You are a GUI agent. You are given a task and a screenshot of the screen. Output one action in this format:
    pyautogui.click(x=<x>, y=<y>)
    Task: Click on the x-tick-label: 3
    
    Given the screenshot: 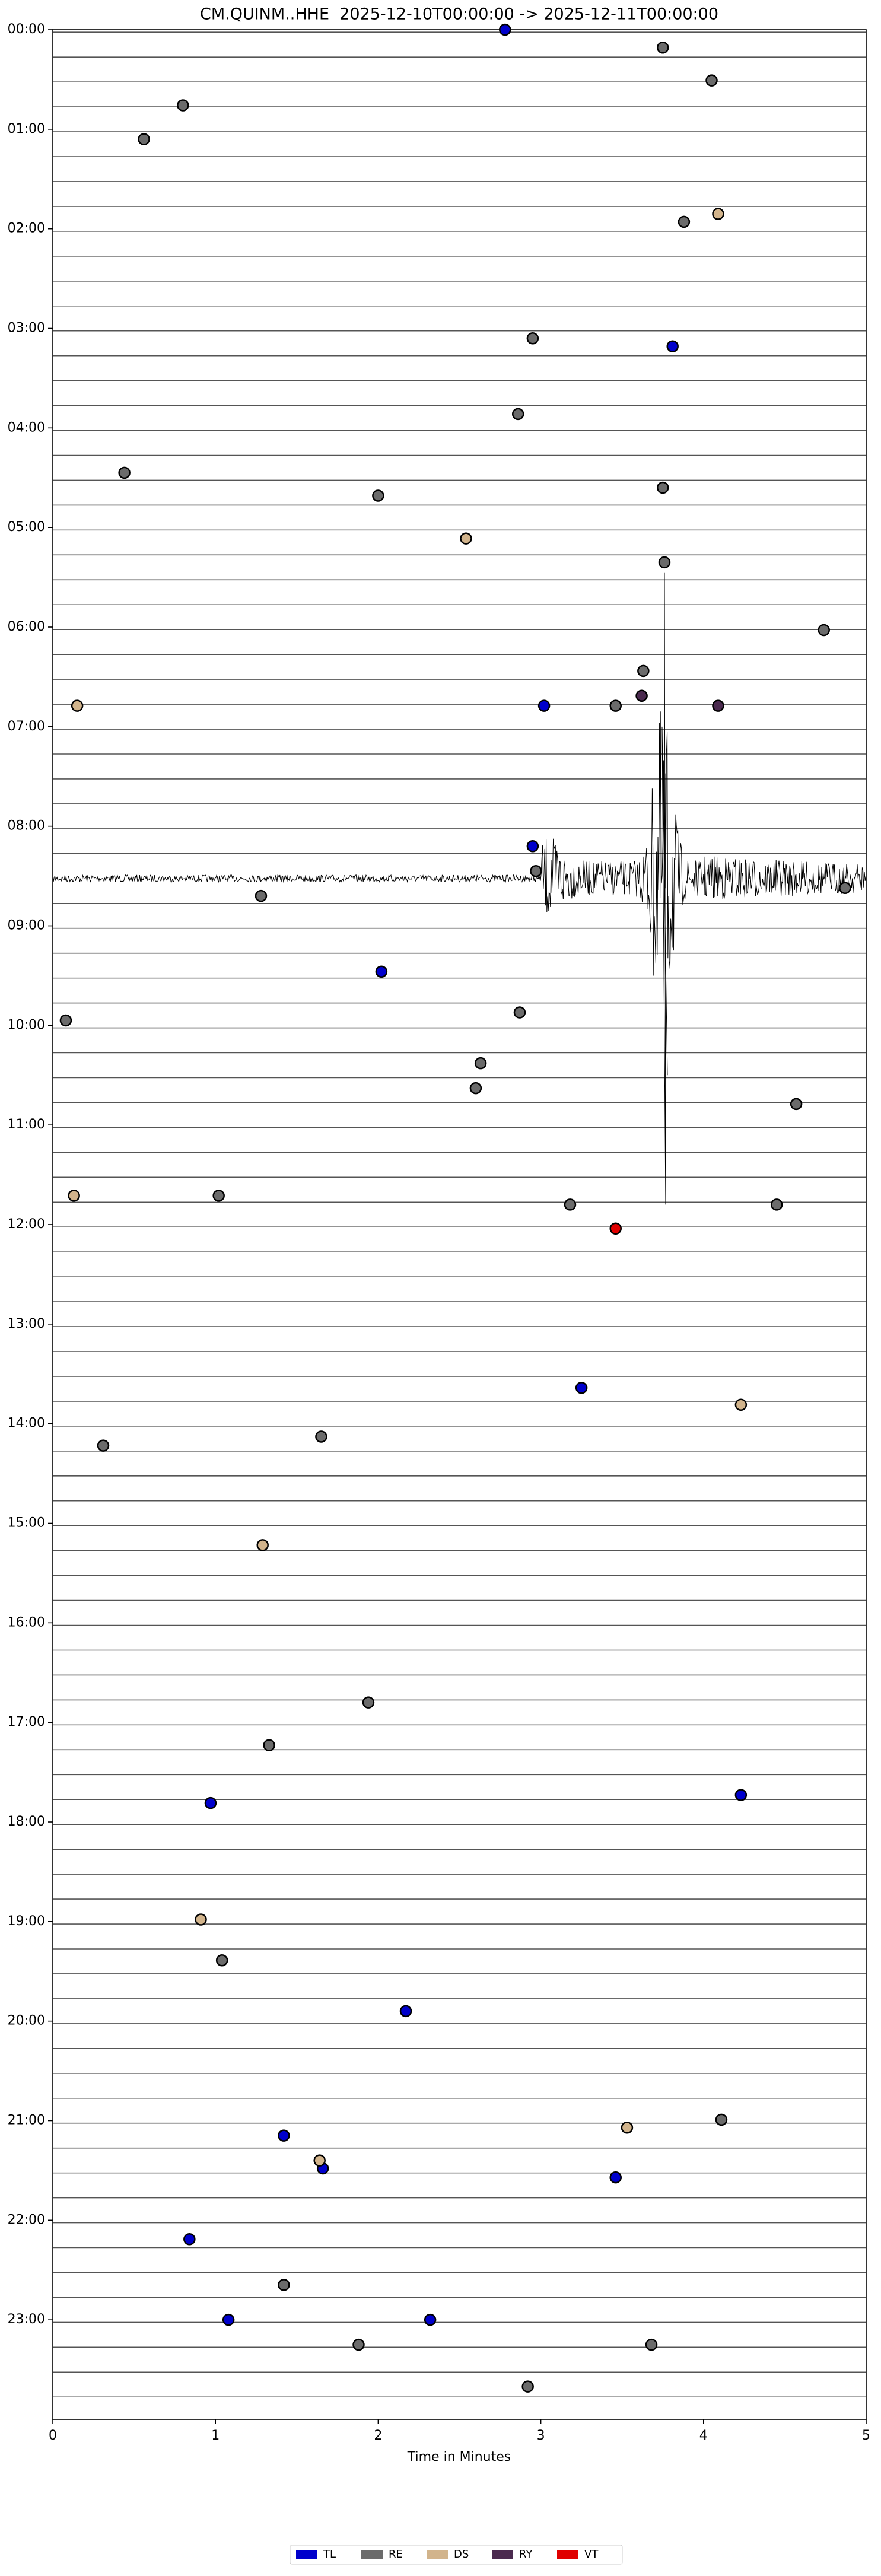 What is the action you would take?
    pyautogui.click(x=541, y=2435)
    